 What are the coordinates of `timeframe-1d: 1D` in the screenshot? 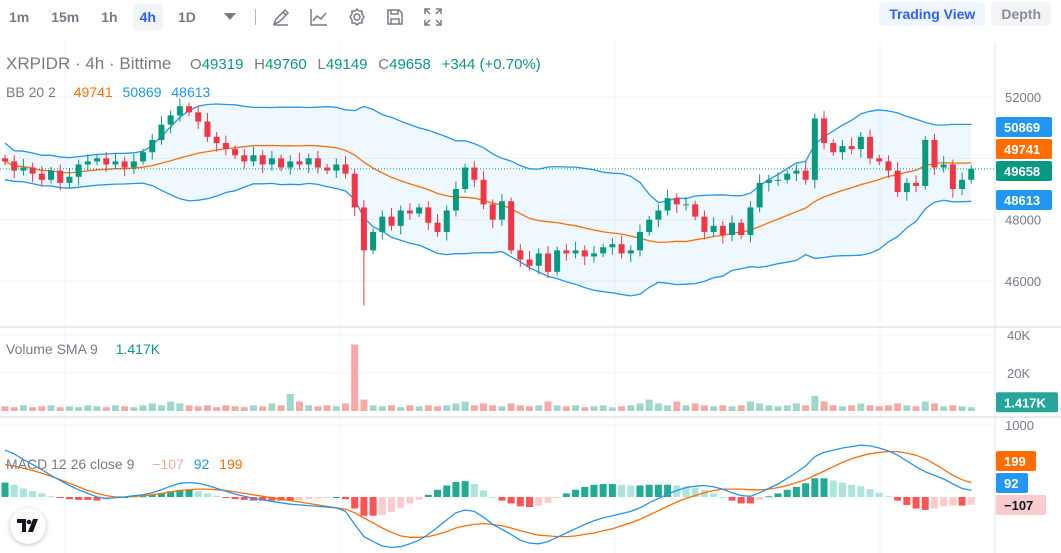 It's located at (186, 17).